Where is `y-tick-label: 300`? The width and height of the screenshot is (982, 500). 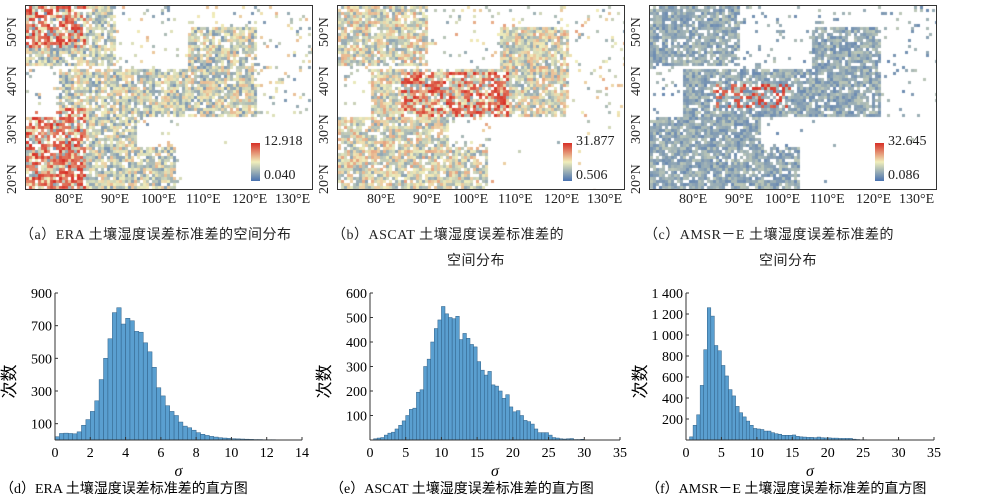 y-tick-label: 300 is located at coordinates (356, 368).